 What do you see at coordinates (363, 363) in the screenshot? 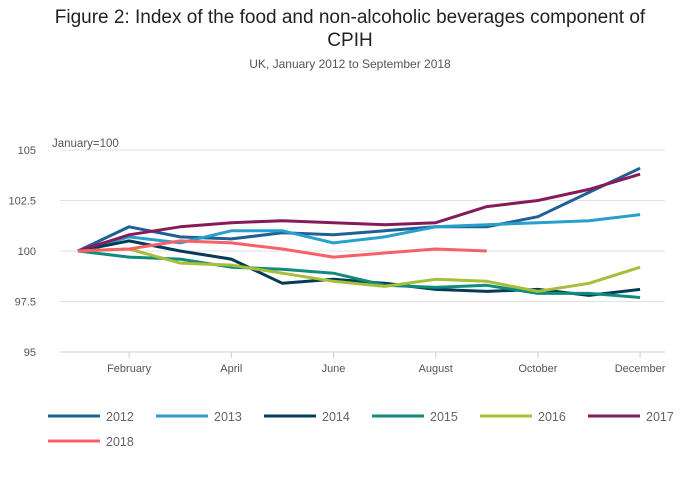
I see `x-axis: February April June August October December` at bounding box center [363, 363].